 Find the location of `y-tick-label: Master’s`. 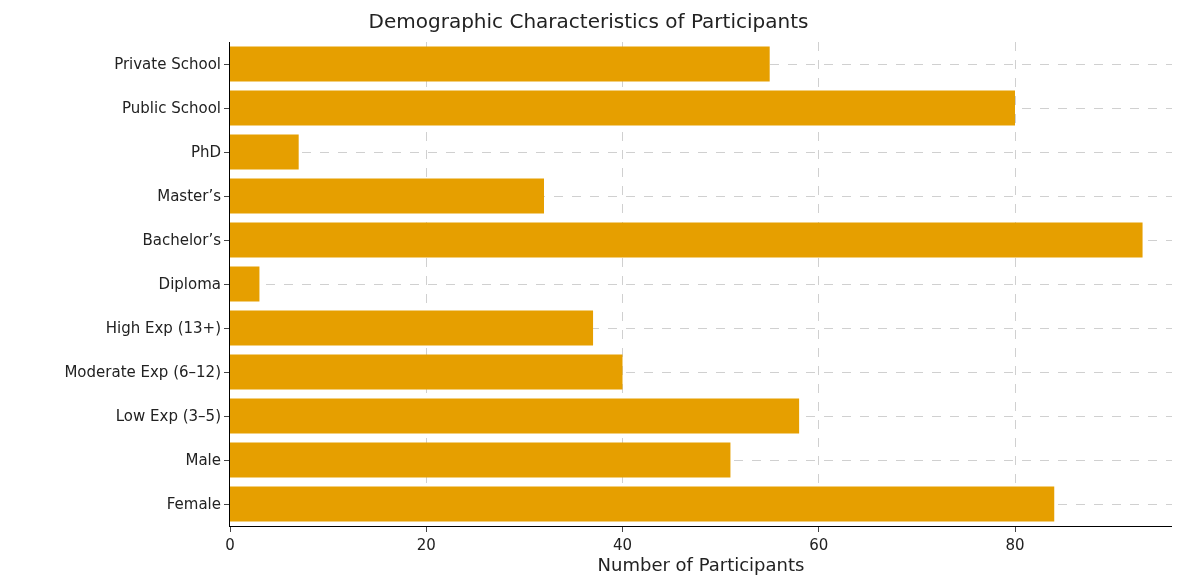

y-tick-label: Master’s is located at coordinates (189, 196).